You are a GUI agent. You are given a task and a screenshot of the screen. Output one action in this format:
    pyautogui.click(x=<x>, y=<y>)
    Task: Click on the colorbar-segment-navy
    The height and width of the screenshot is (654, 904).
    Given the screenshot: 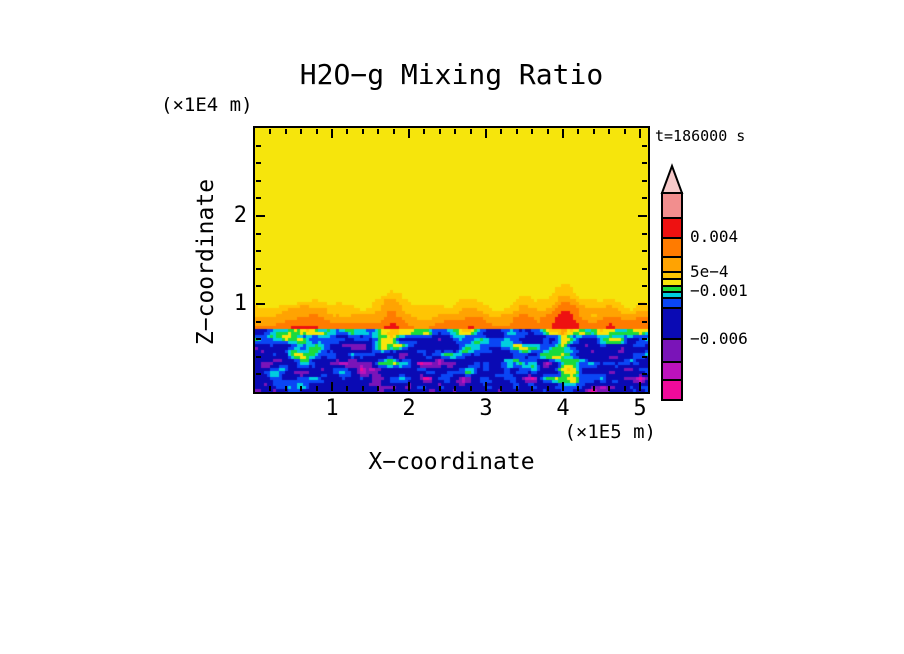 What is the action you would take?
    pyautogui.click(x=672, y=323)
    